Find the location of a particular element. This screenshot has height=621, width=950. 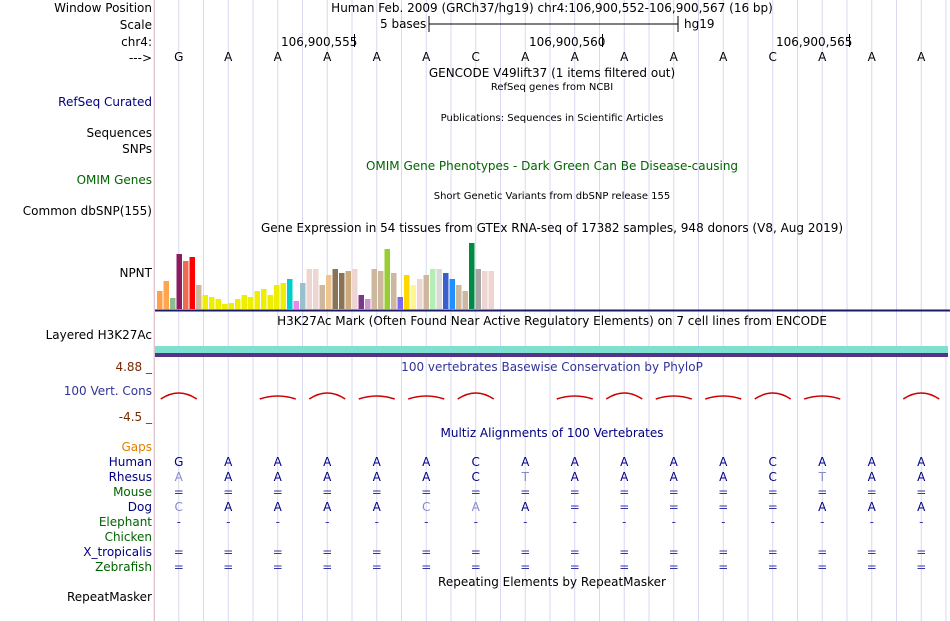

species-label: Human is located at coordinates (130, 462).